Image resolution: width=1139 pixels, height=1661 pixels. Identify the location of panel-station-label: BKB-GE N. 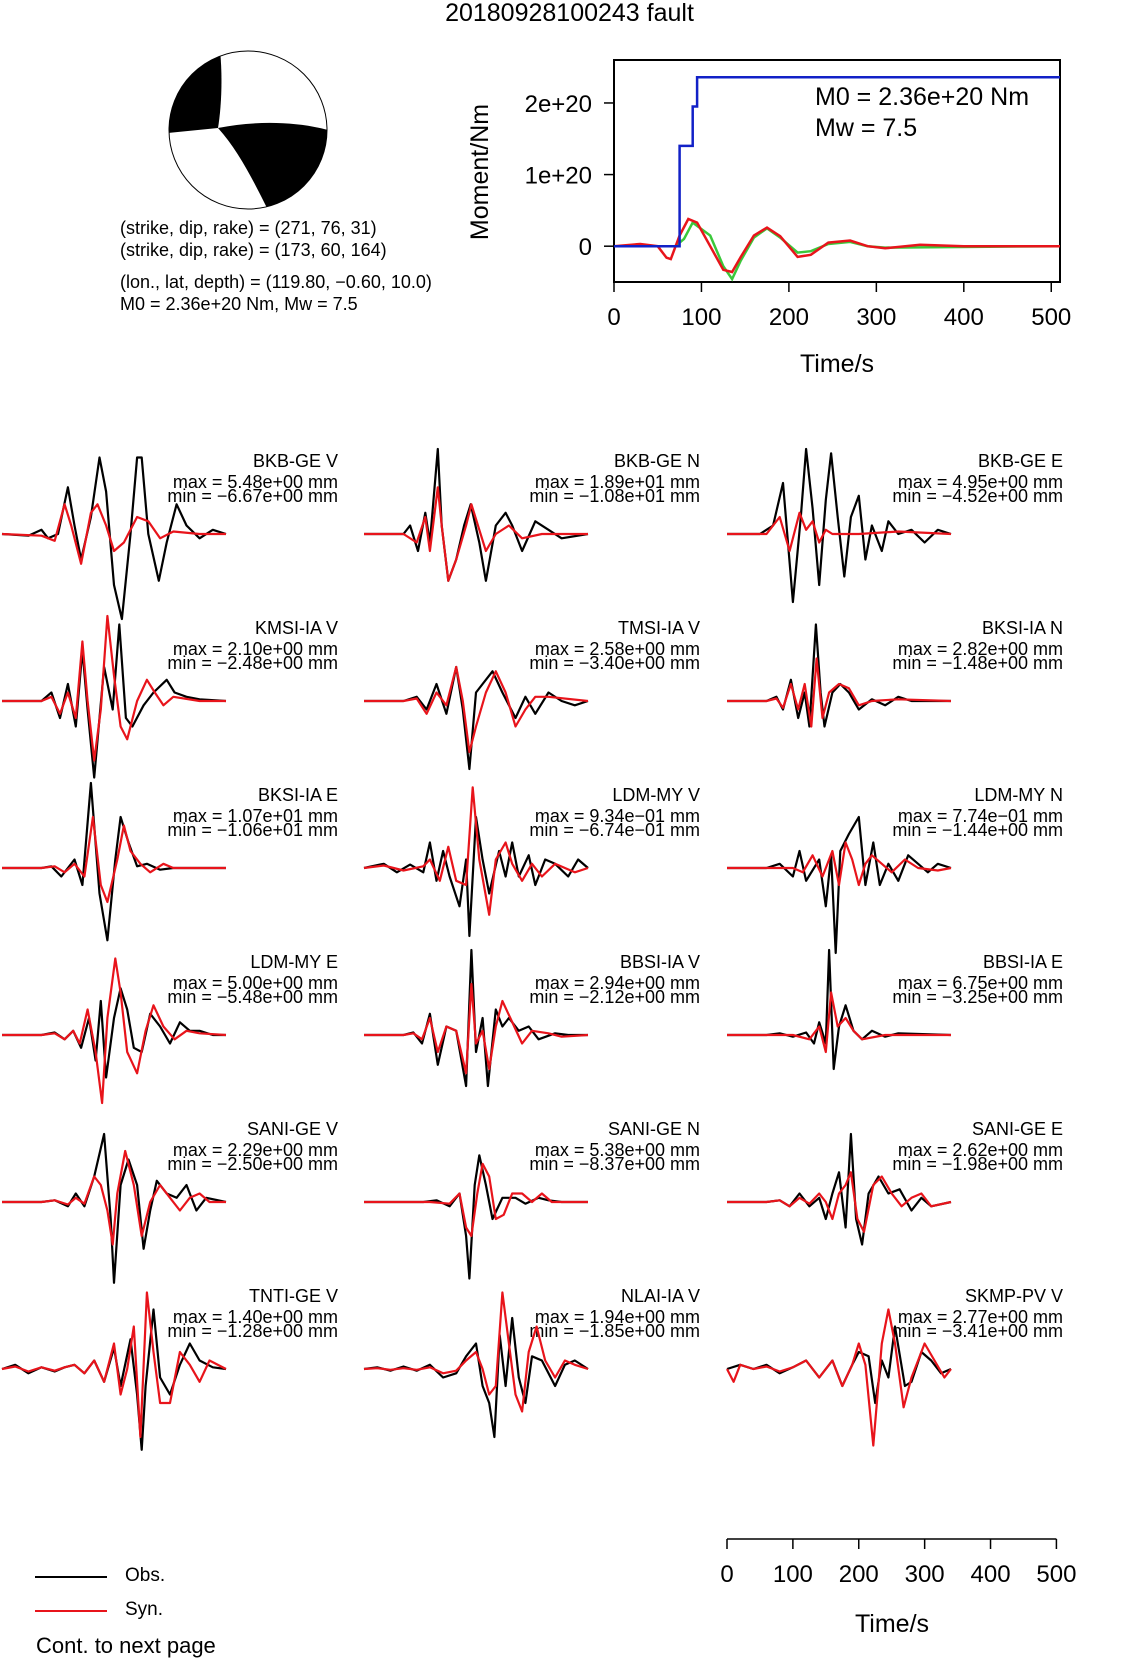
(657, 461).